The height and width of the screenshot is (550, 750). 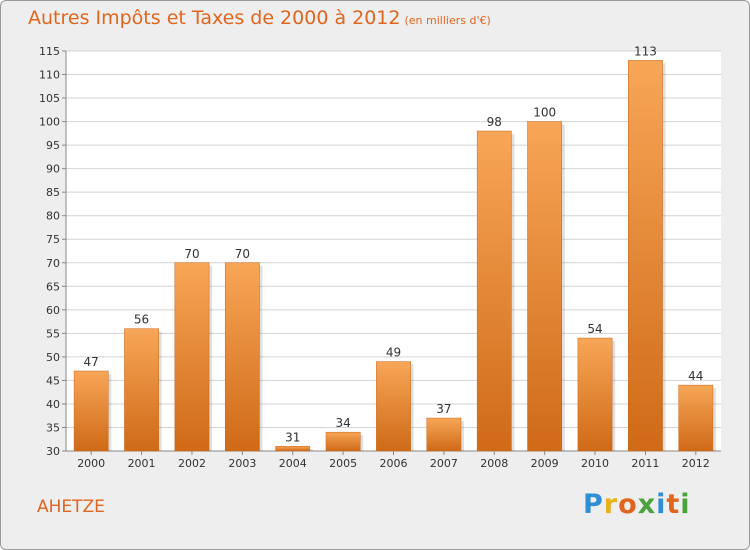 What do you see at coordinates (611, 504) in the screenshot?
I see `logo-letter: r` at bounding box center [611, 504].